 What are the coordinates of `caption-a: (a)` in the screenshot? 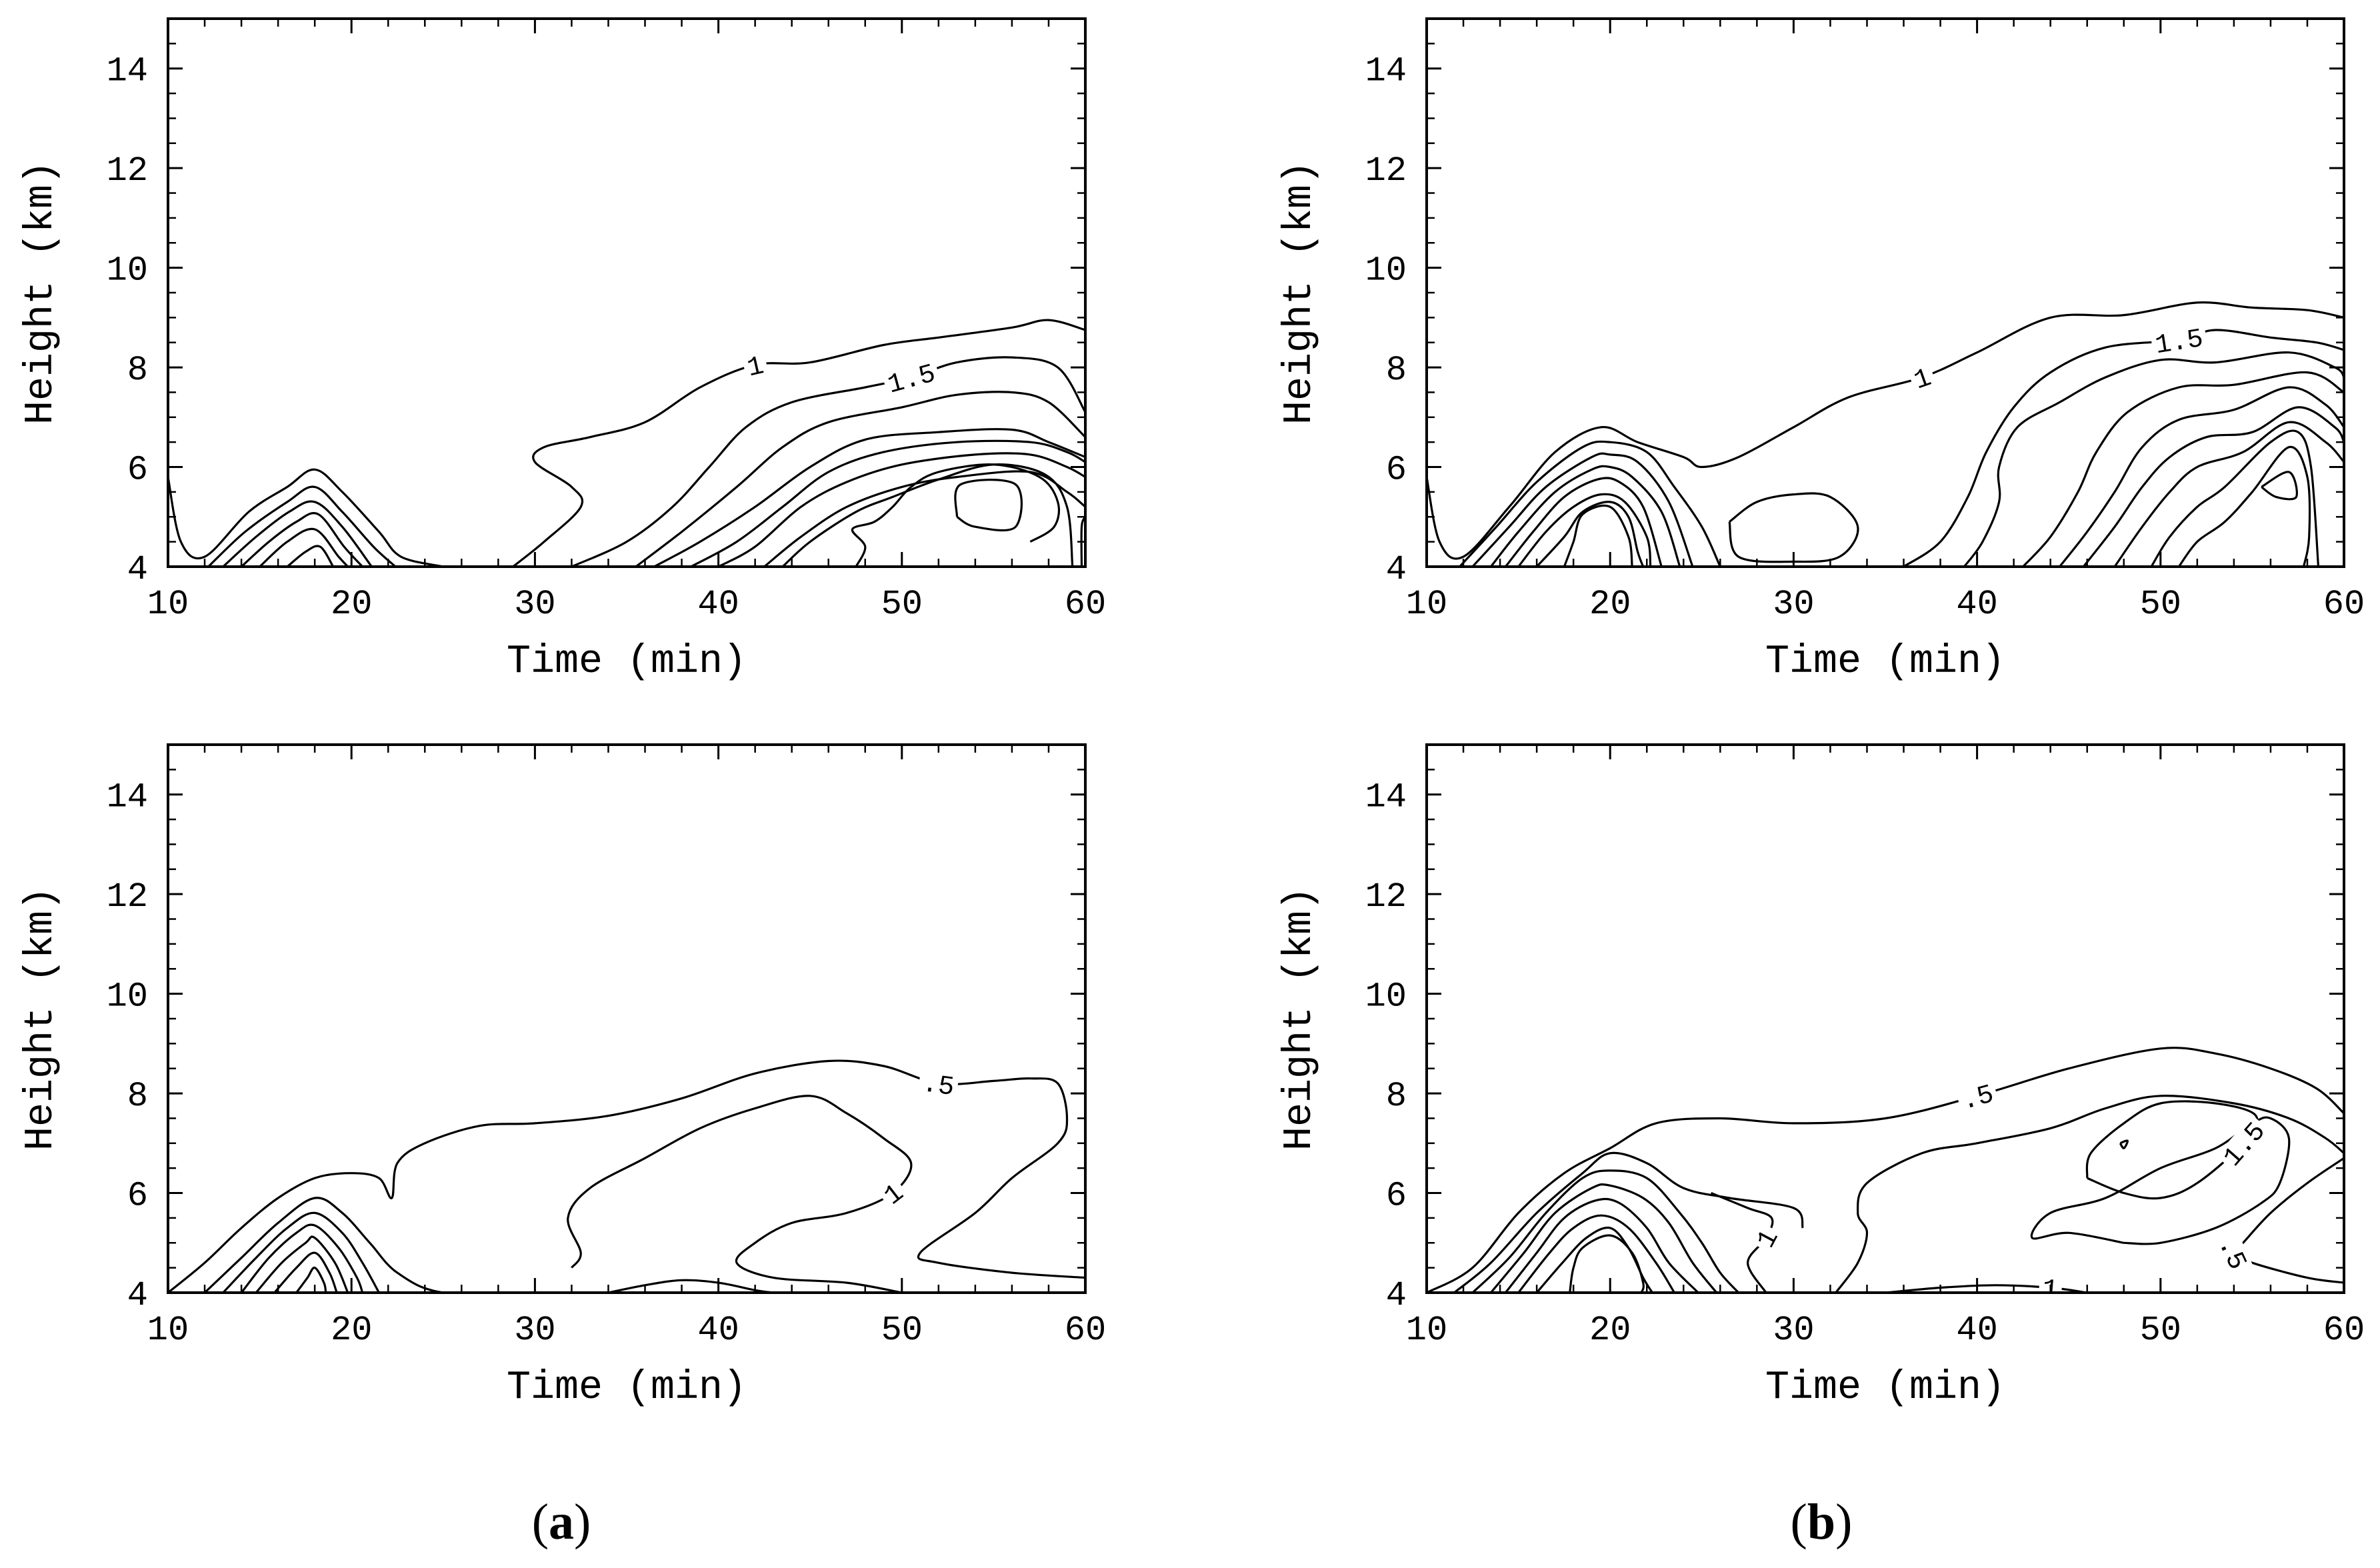 It's located at (561, 1522).